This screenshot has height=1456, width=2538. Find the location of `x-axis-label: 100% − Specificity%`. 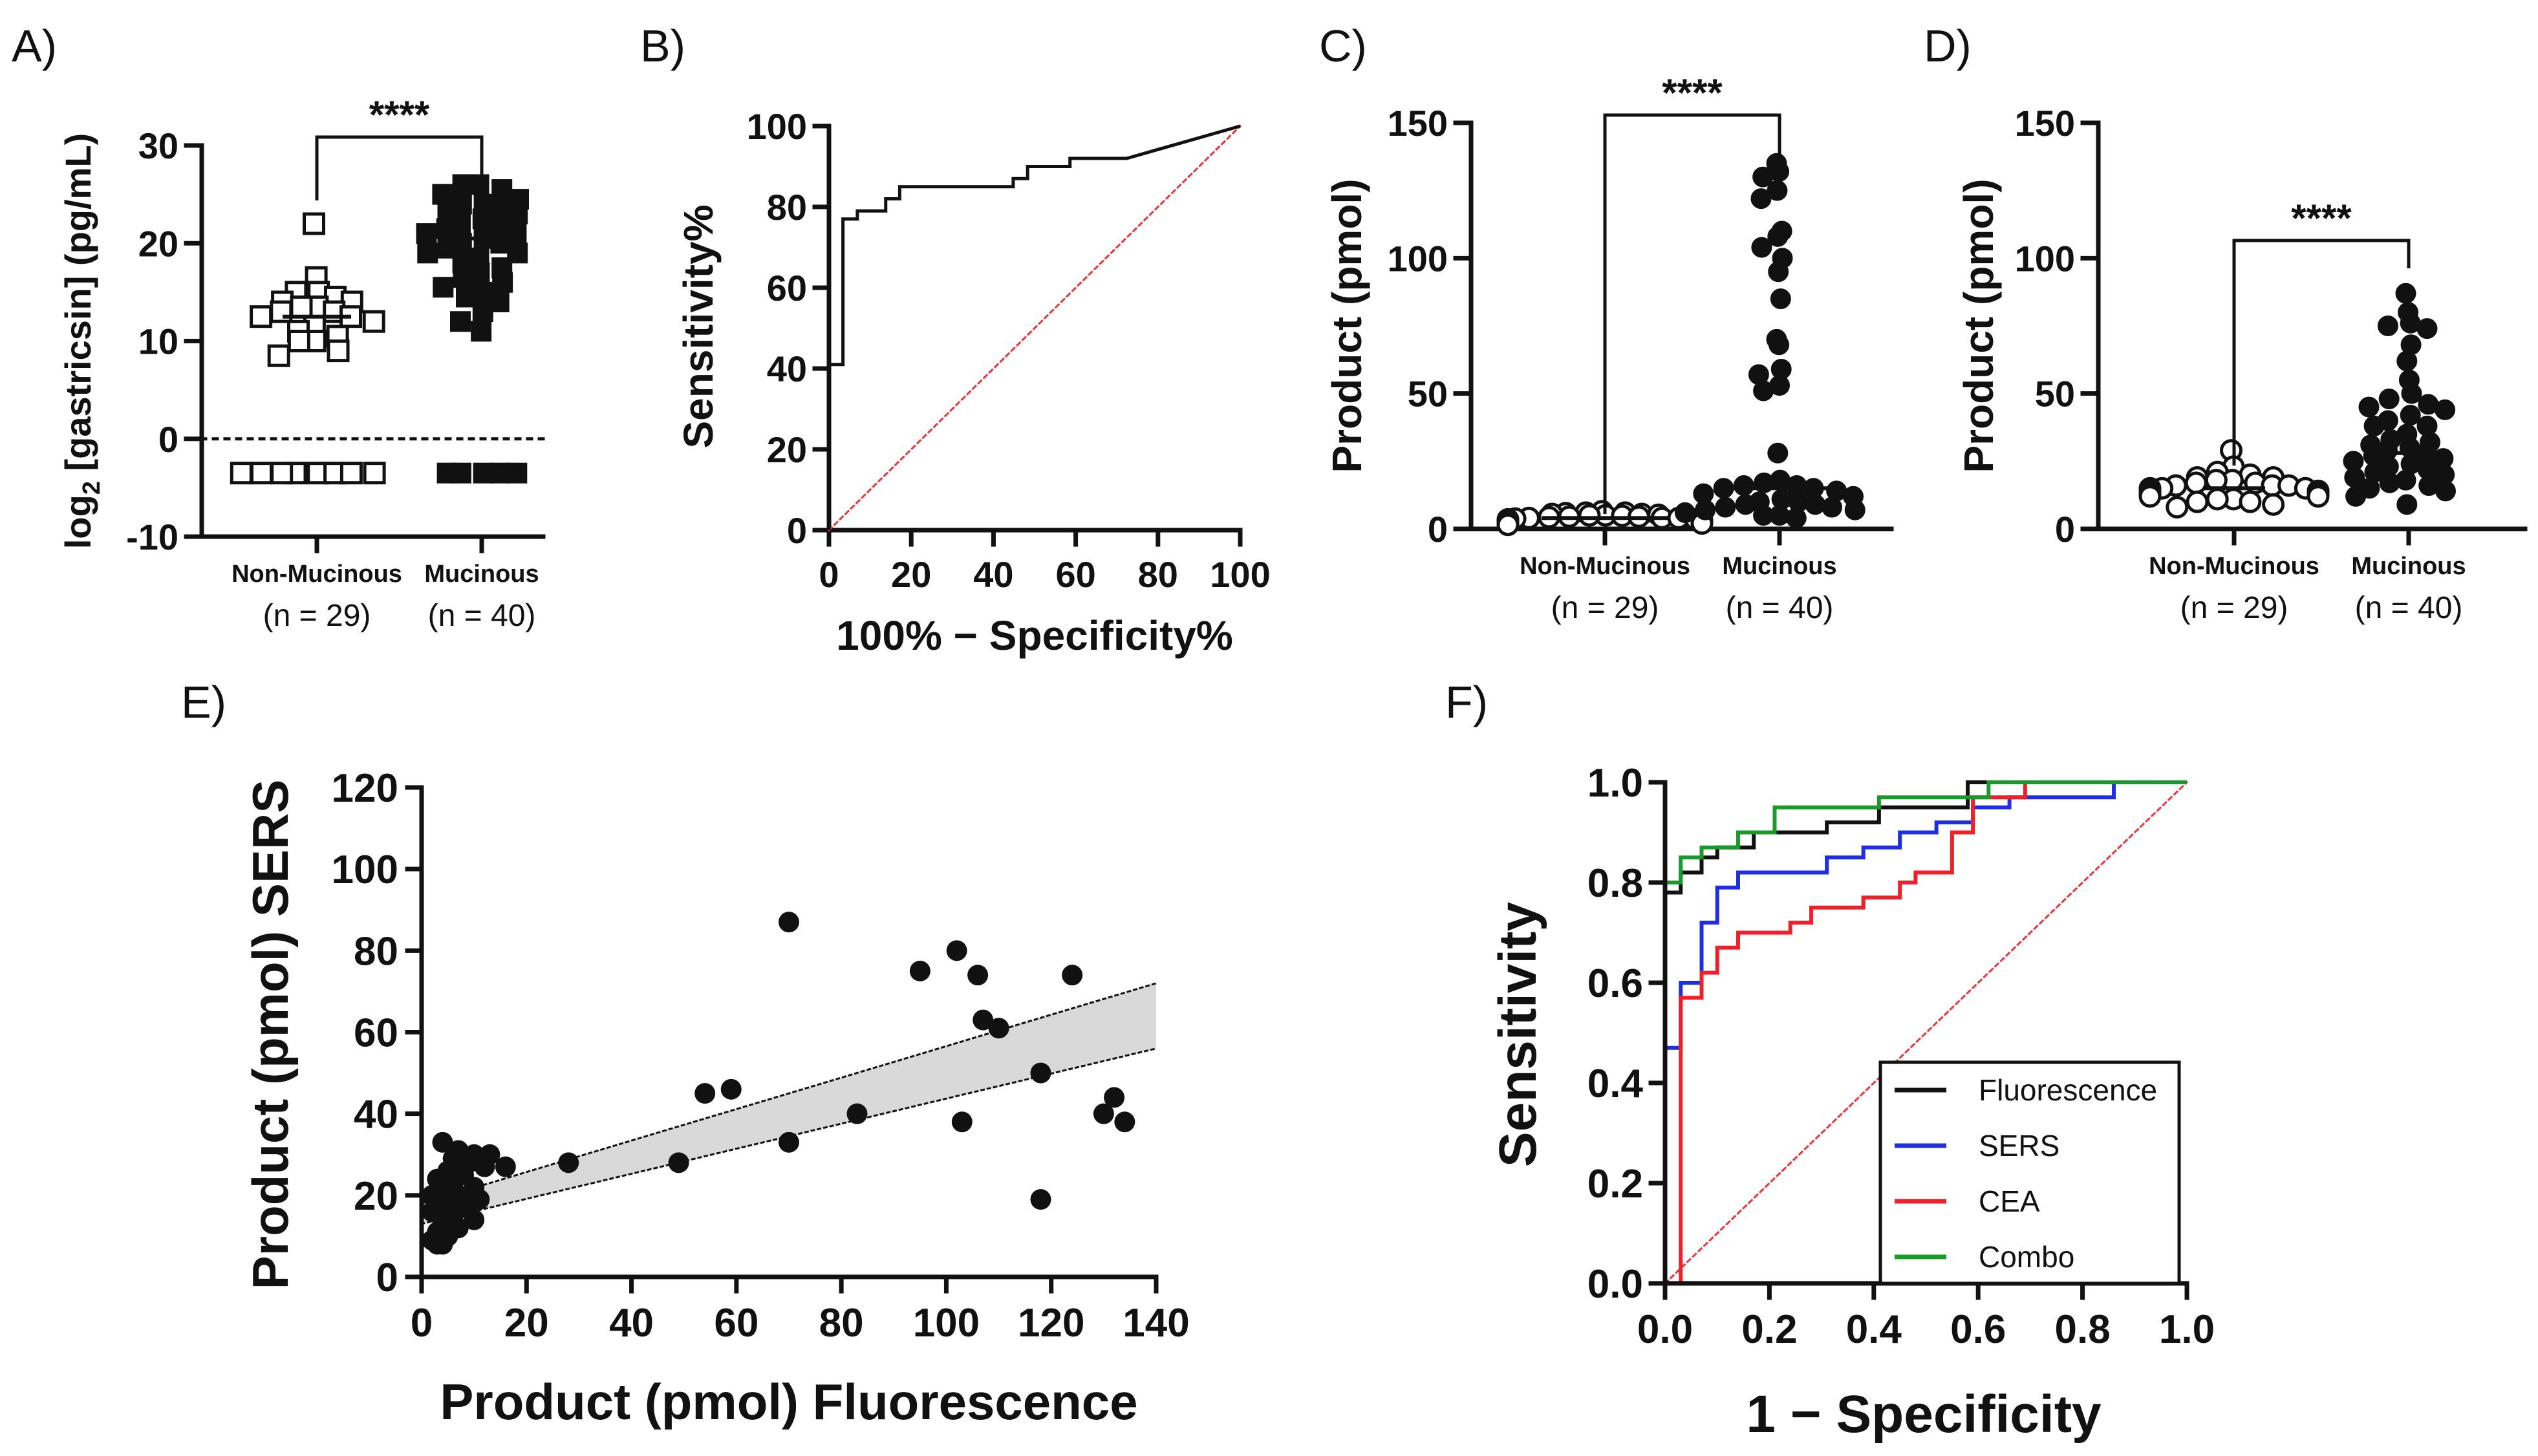

x-axis-label: 100% − Specificity% is located at coordinates (1034, 635).